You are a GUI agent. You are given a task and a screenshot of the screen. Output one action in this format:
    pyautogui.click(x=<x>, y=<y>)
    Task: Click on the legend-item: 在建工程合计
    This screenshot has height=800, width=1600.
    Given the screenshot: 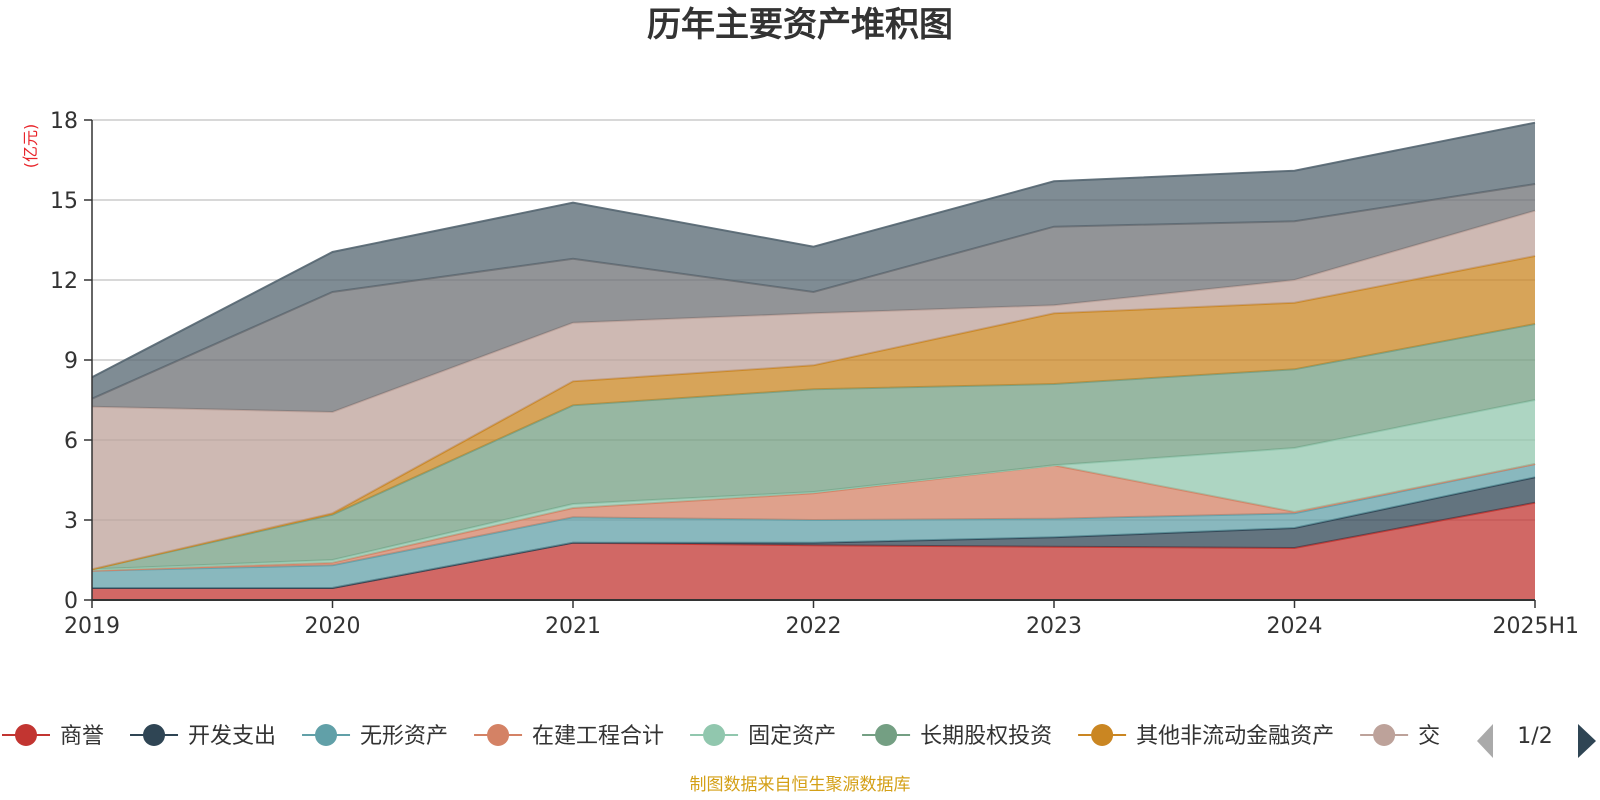 What is the action you would take?
    pyautogui.click(x=569, y=736)
    